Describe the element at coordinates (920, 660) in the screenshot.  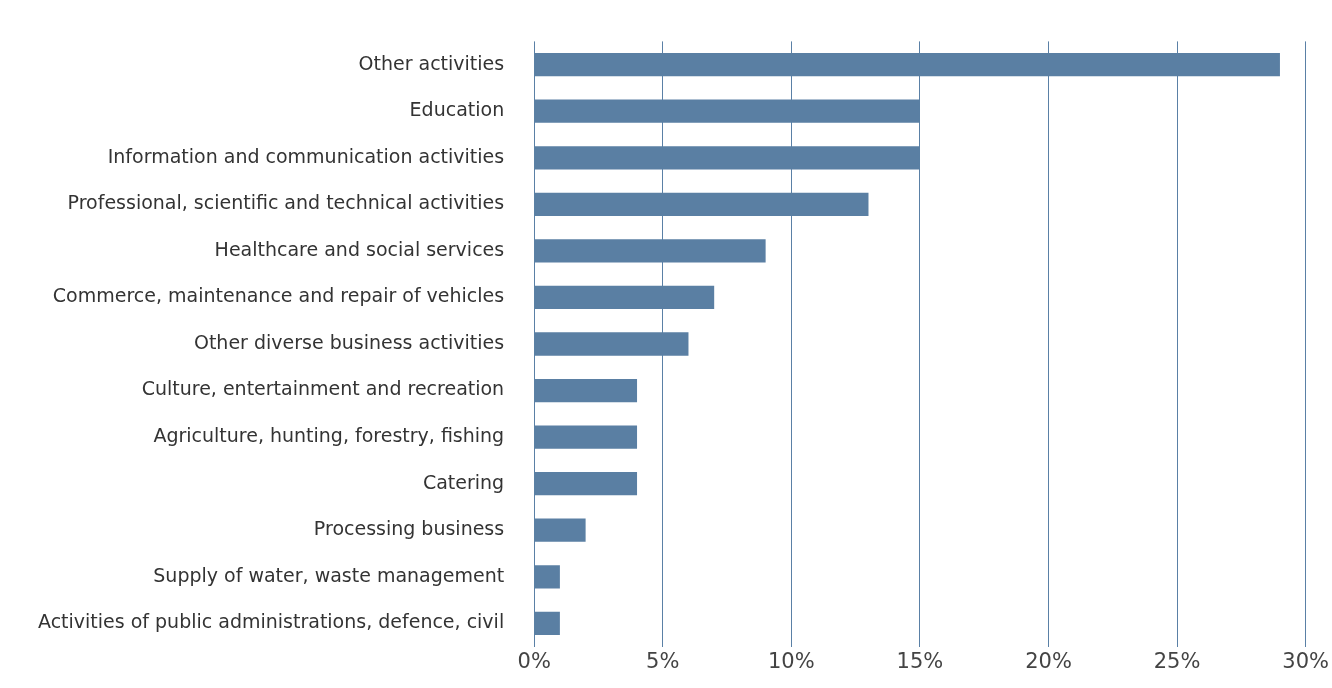
I see `x-tick-label: 15%` at that location.